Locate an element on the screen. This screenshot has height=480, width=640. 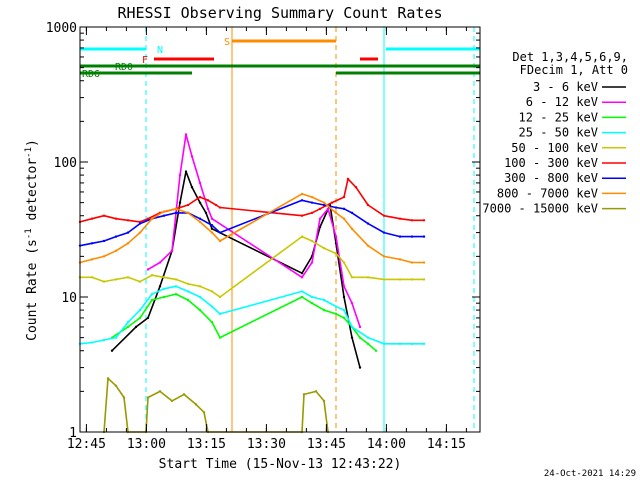
y-axis-label-part2: detector is located at coordinates (32, 193).